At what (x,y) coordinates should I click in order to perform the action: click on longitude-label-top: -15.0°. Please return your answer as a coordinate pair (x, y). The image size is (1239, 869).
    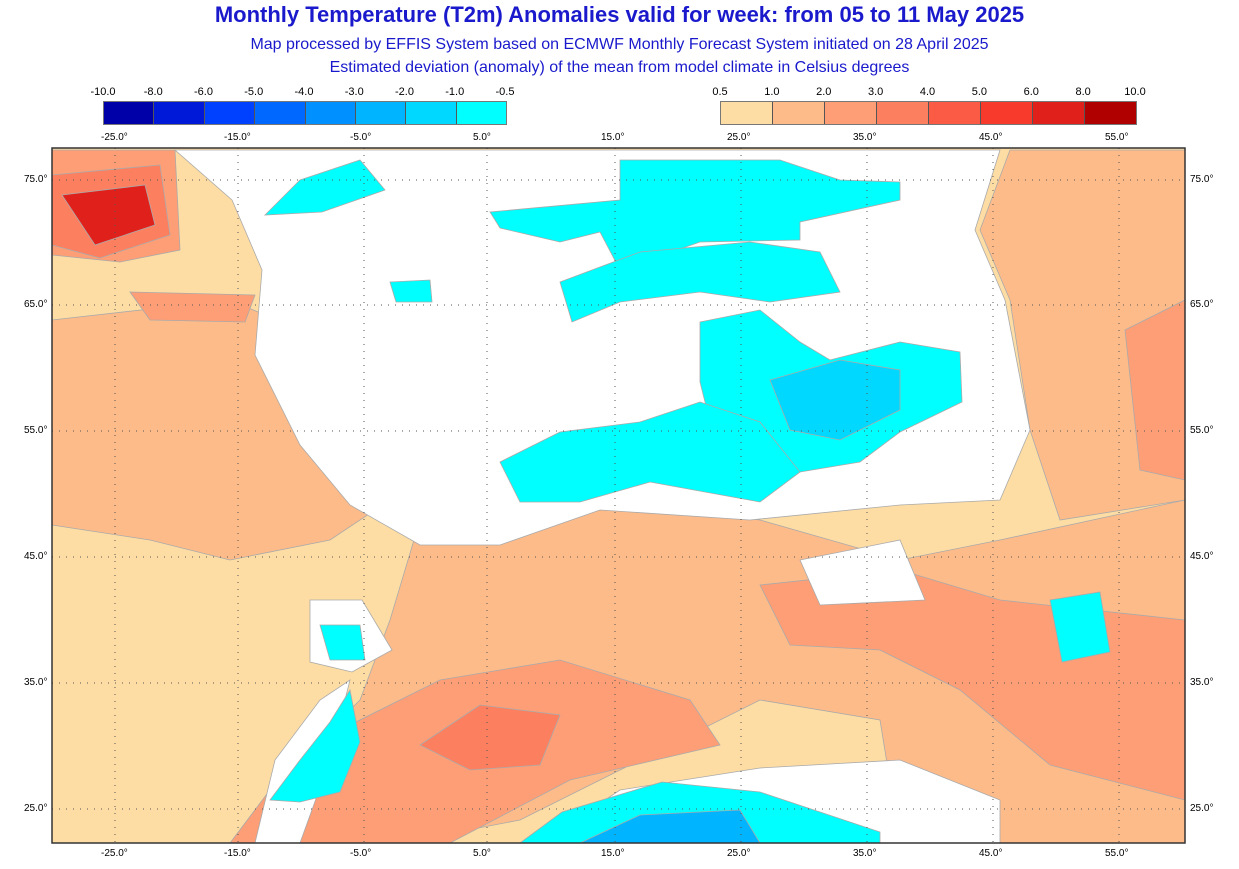
    Looking at the image, I should click on (237, 137).